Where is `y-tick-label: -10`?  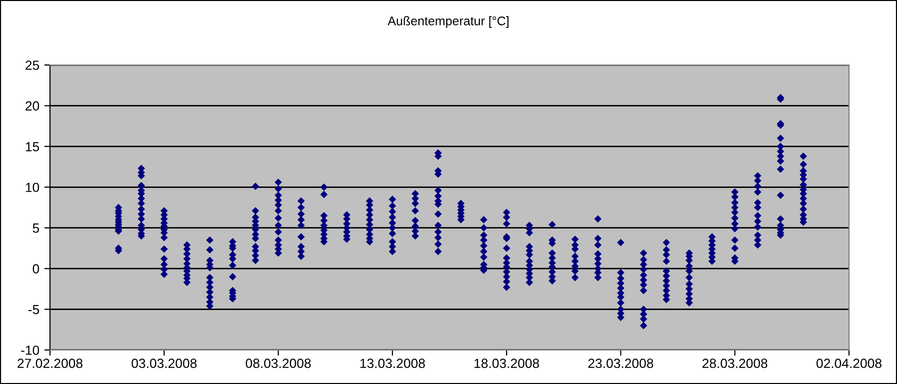
y-tick-label: -10 is located at coordinates (30, 350).